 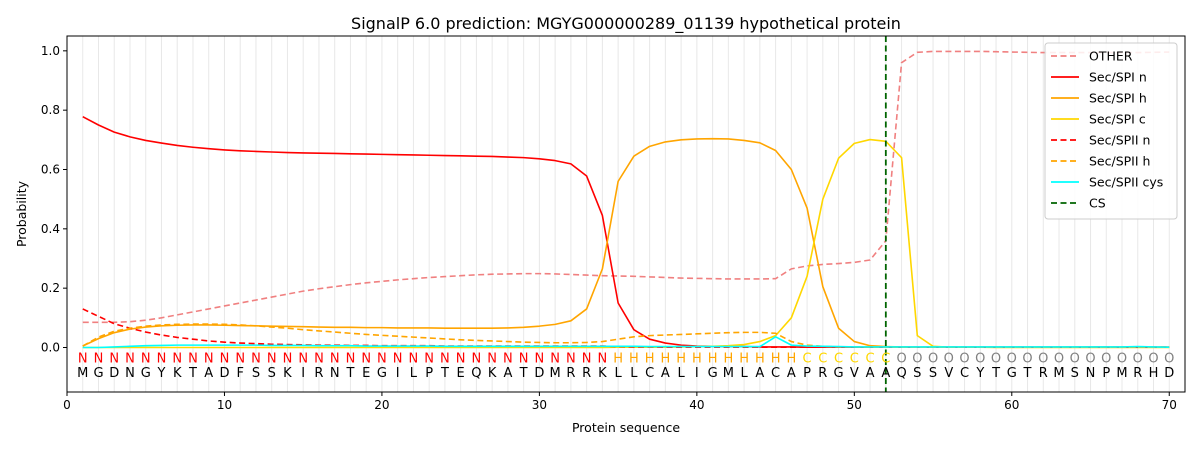 What do you see at coordinates (303, 373) in the screenshot?
I see `residue-label: I` at bounding box center [303, 373].